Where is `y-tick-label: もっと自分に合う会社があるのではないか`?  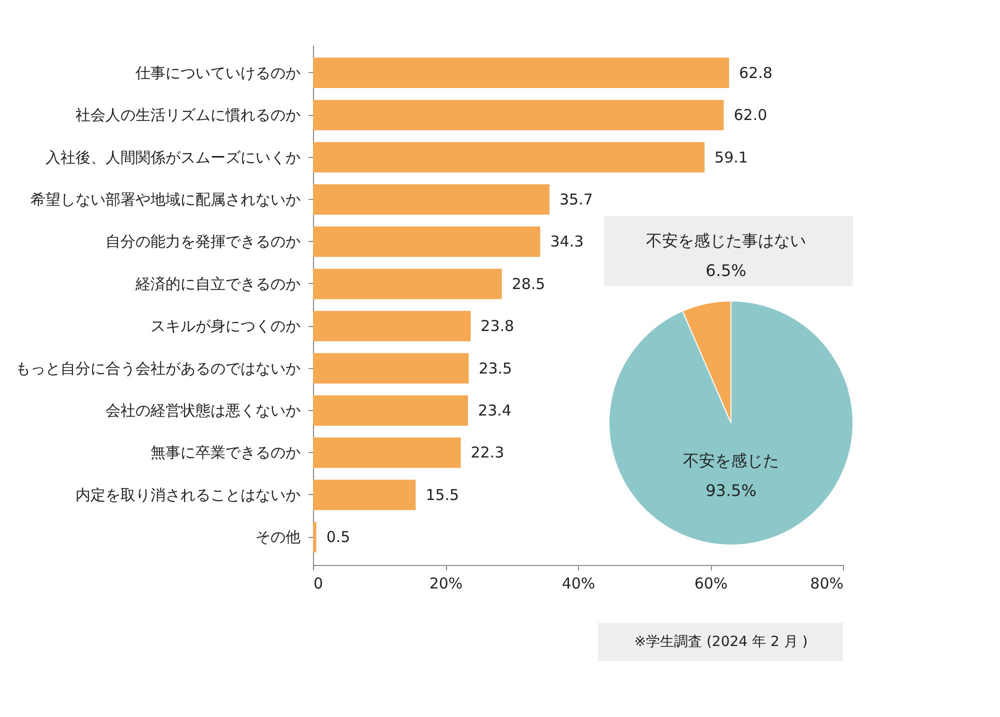 y-tick-label: もっと自分に合う会社があるのではないか is located at coordinates (158, 368).